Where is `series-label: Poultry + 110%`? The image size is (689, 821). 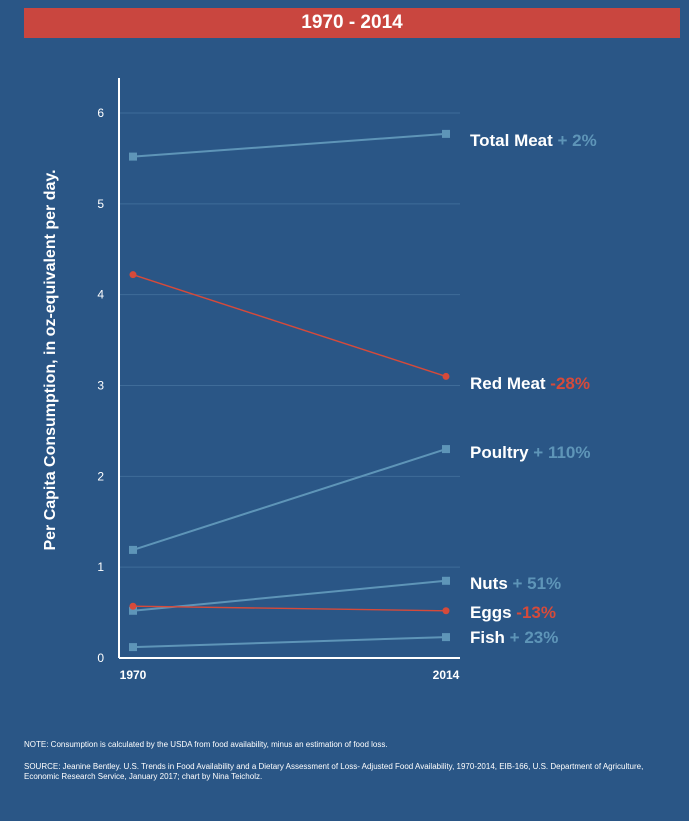 series-label: Poultry + 110% is located at coordinates (530, 452).